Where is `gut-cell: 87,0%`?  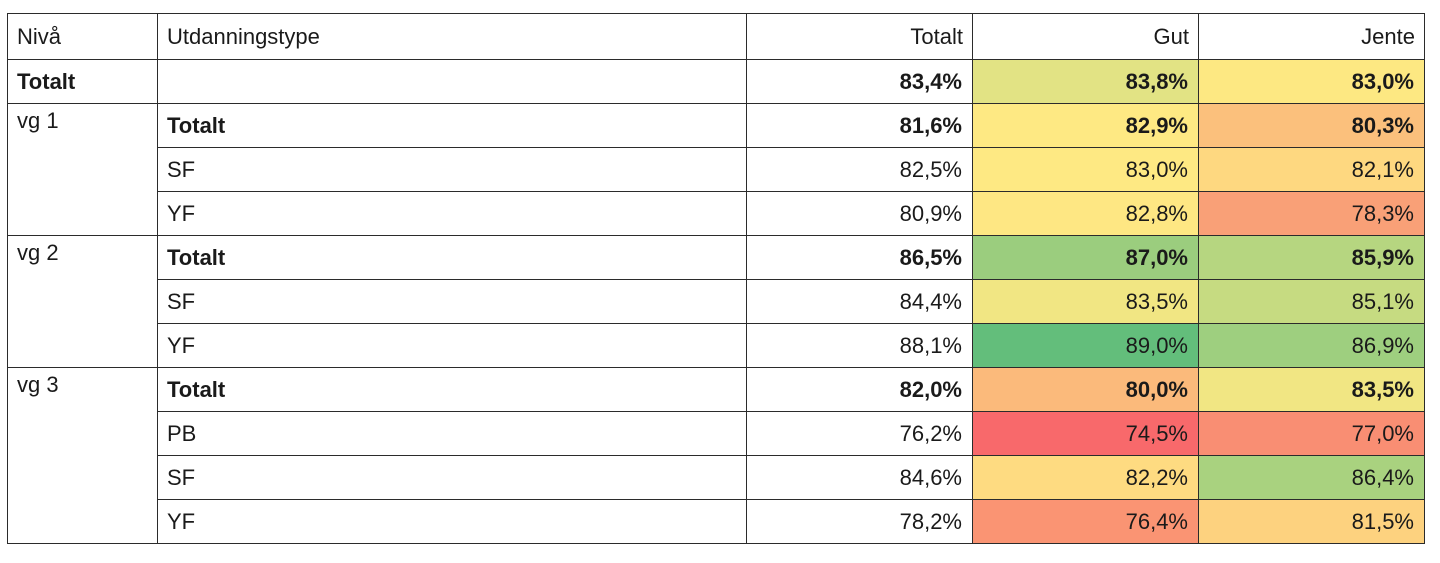 gut-cell: 87,0% is located at coordinates (1085, 257).